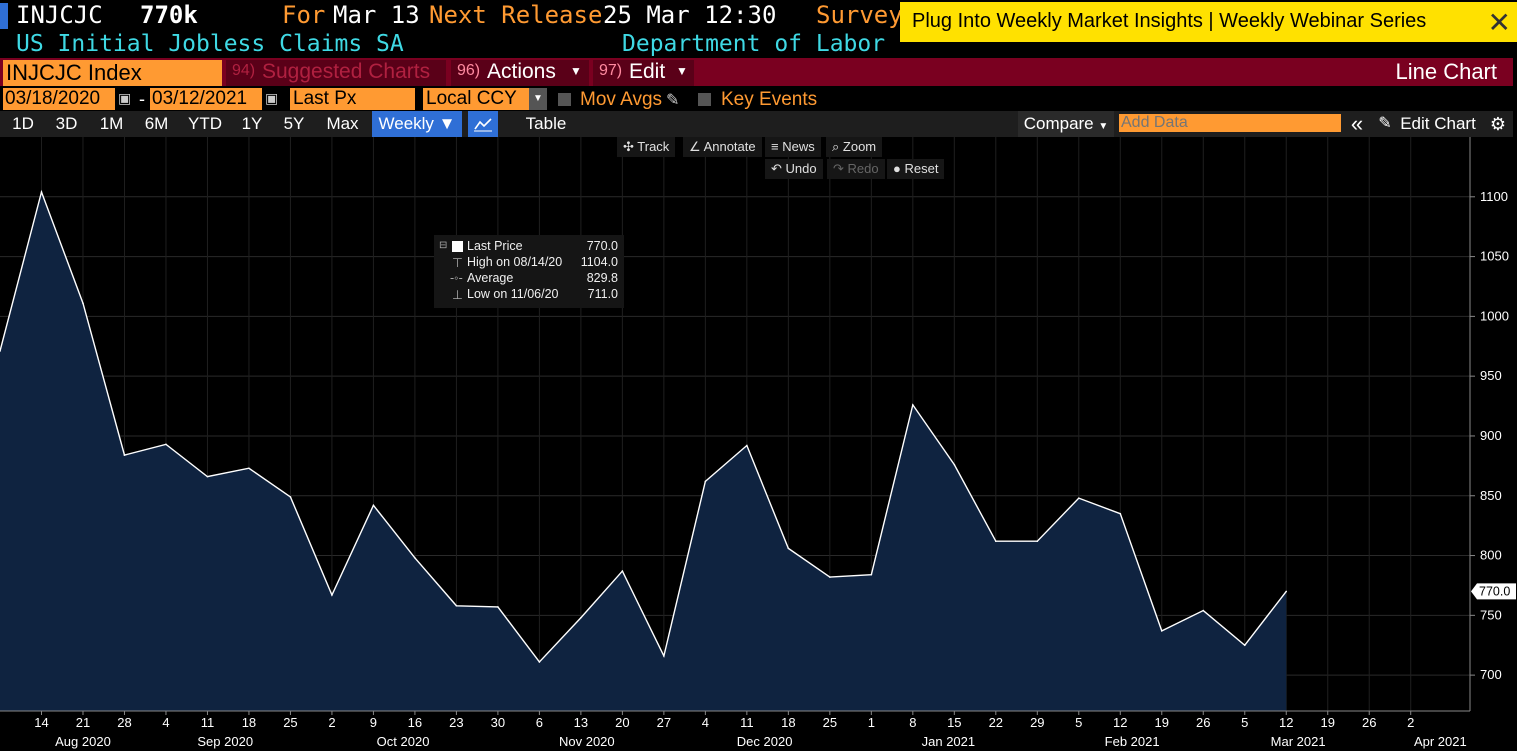 Image resolution: width=1517 pixels, height=751 pixels. Describe the element at coordinates (837, 146) in the screenshot. I see `magnifier-icon: ⌕` at that location.